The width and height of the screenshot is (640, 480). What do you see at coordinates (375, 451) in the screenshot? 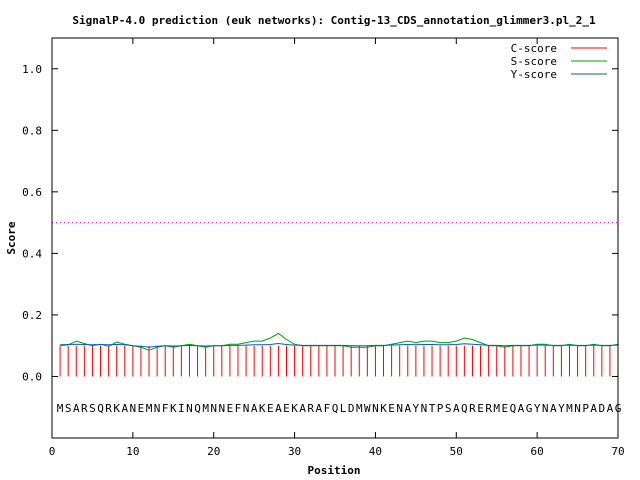
I see `x-tick-label: 40` at bounding box center [375, 451].